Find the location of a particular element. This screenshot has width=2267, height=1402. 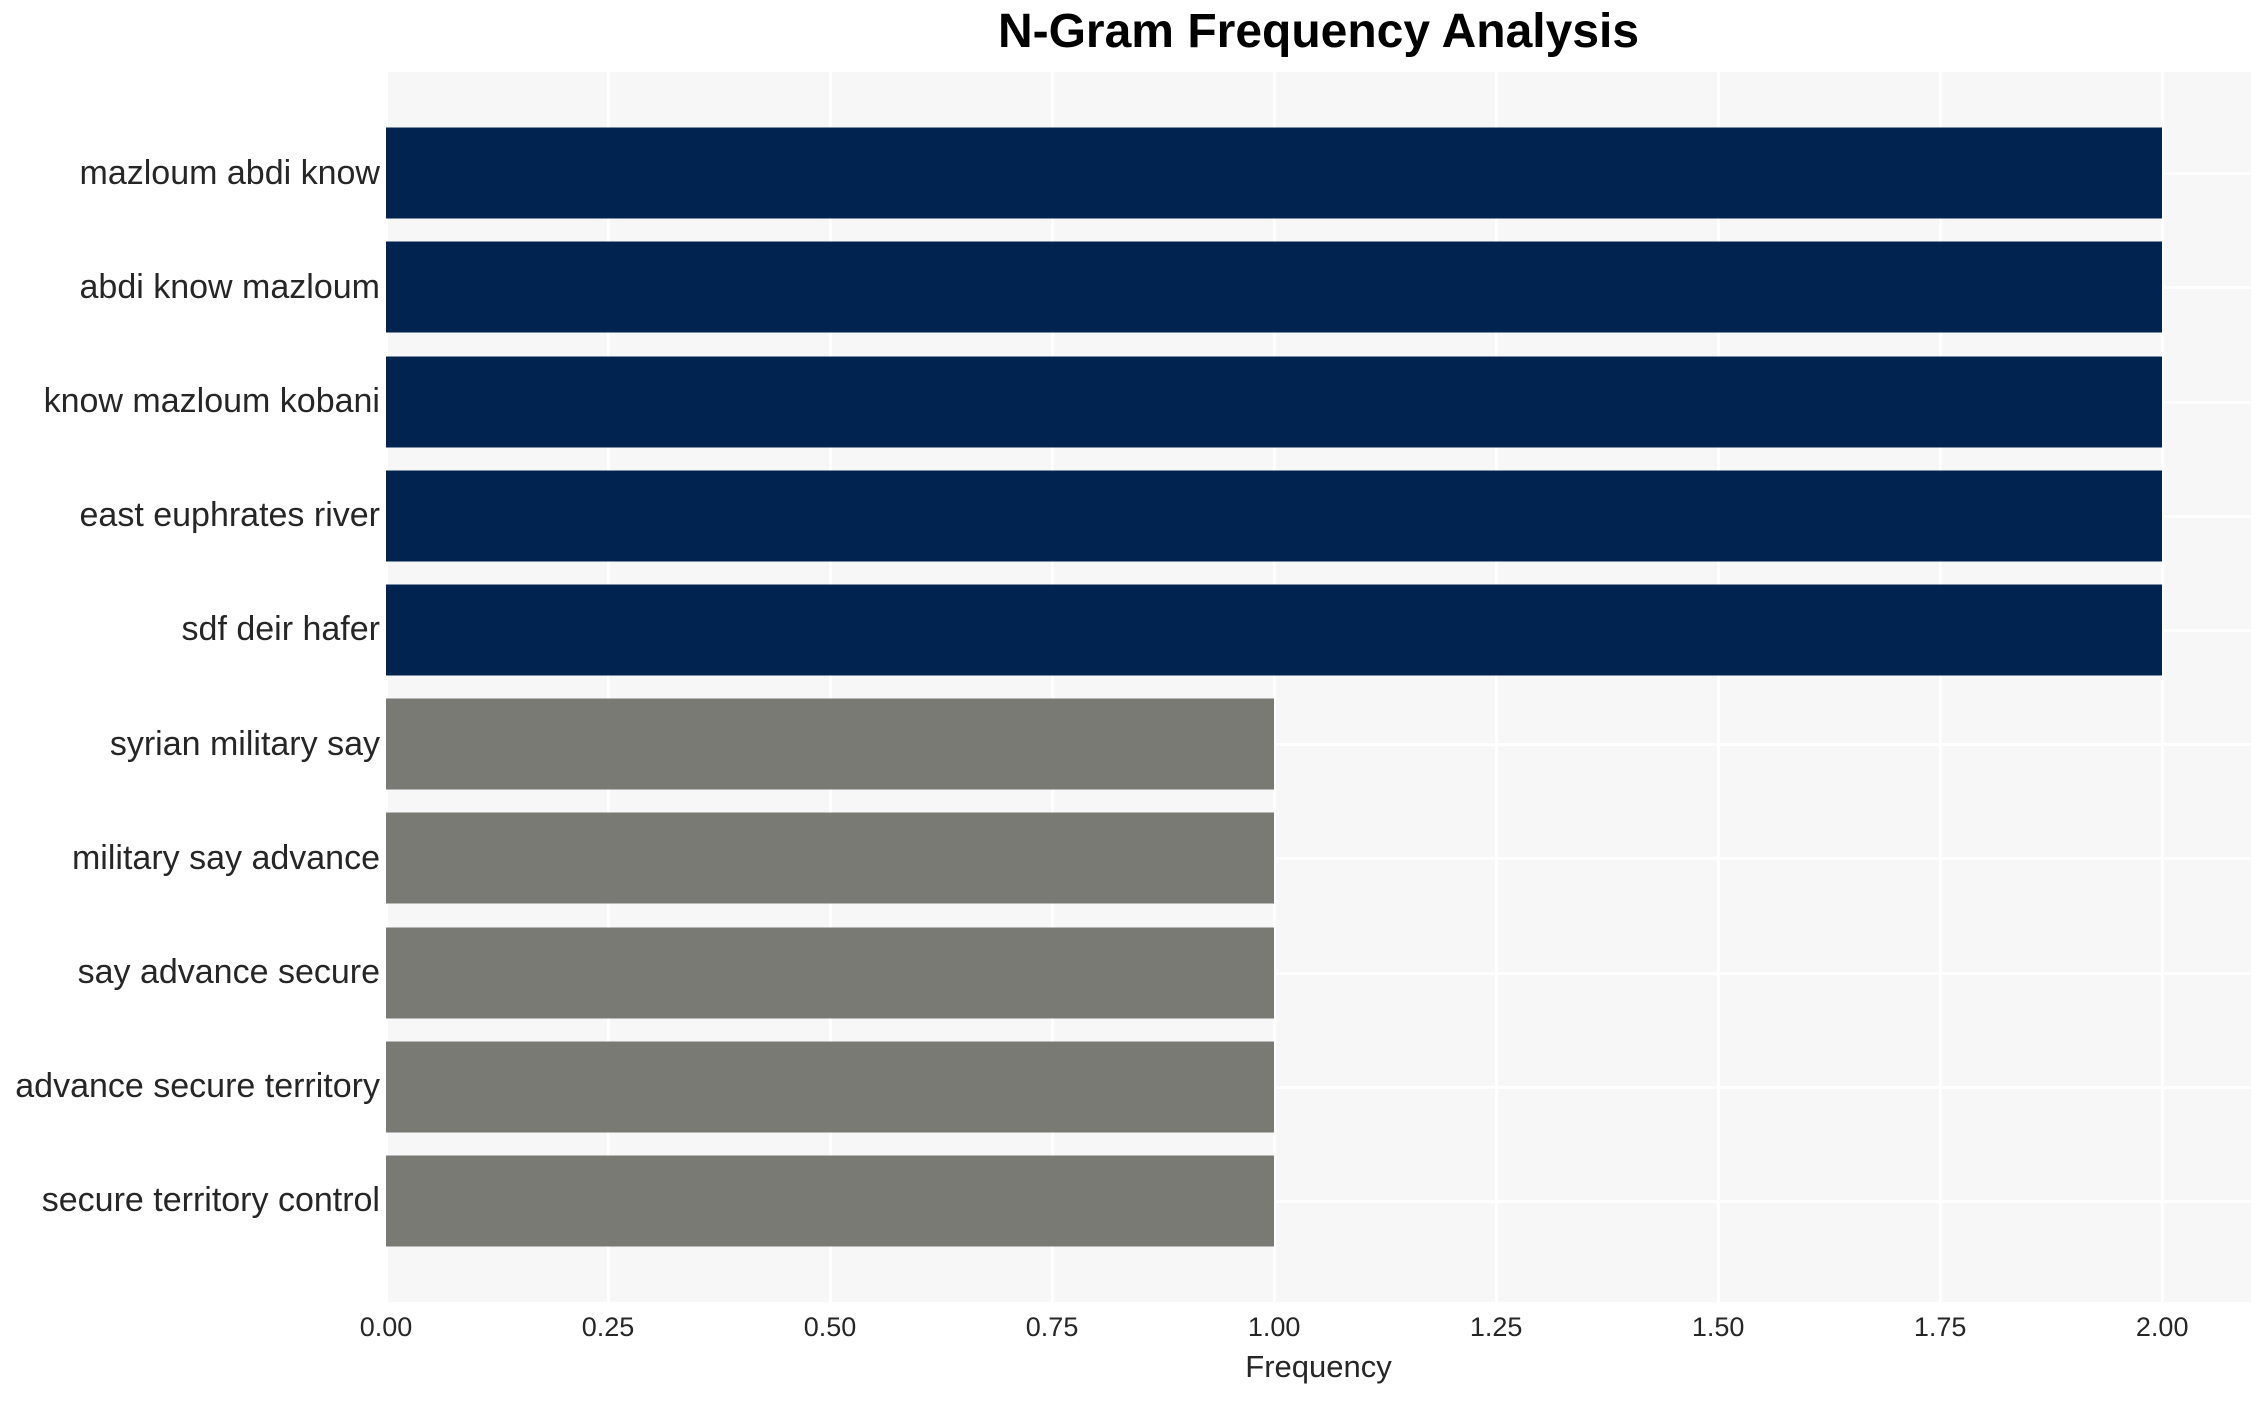

y-axis-category-label: military say advance is located at coordinates (225, 857).